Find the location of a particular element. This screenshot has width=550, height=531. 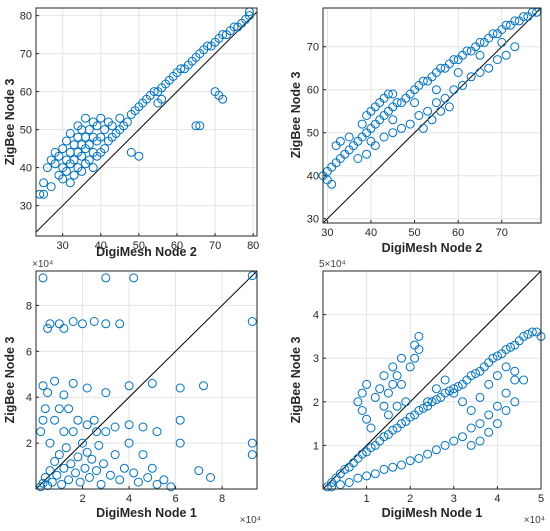

y-exponent-label: ×10⁴ is located at coordinates (42, 264).